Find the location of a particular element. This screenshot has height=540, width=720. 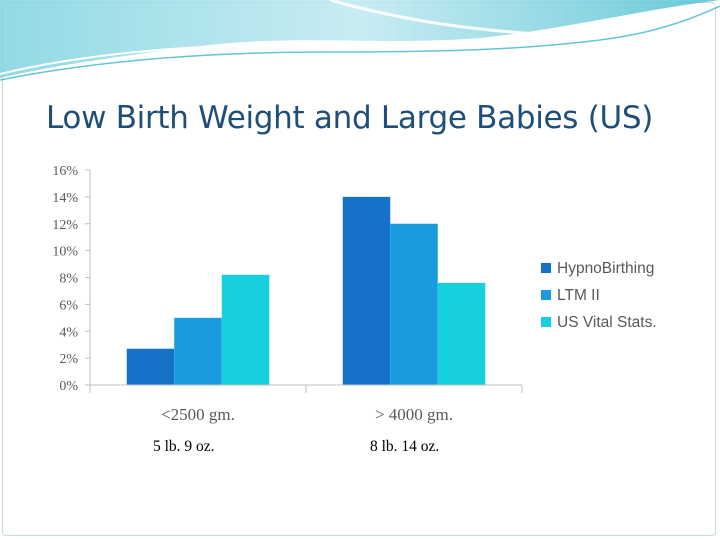

legend: HypnoBirthing LTM II US Vital Stats. is located at coordinates (599, 295).